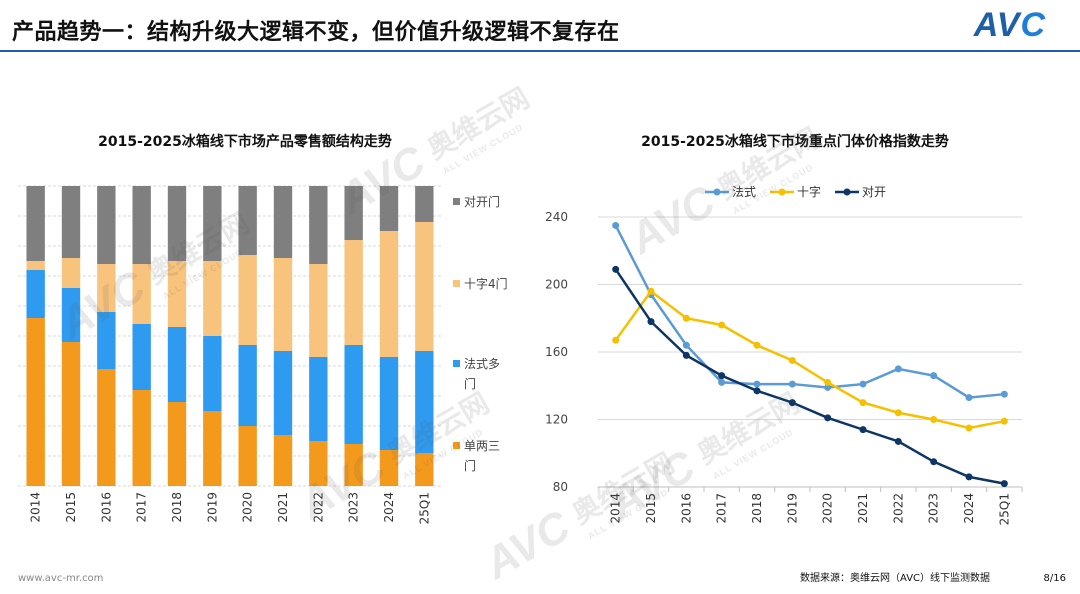 This screenshot has height=594, width=1080. What do you see at coordinates (283, 507) in the screenshot?
I see `bar-x-tick-label: 2021` at bounding box center [283, 507].